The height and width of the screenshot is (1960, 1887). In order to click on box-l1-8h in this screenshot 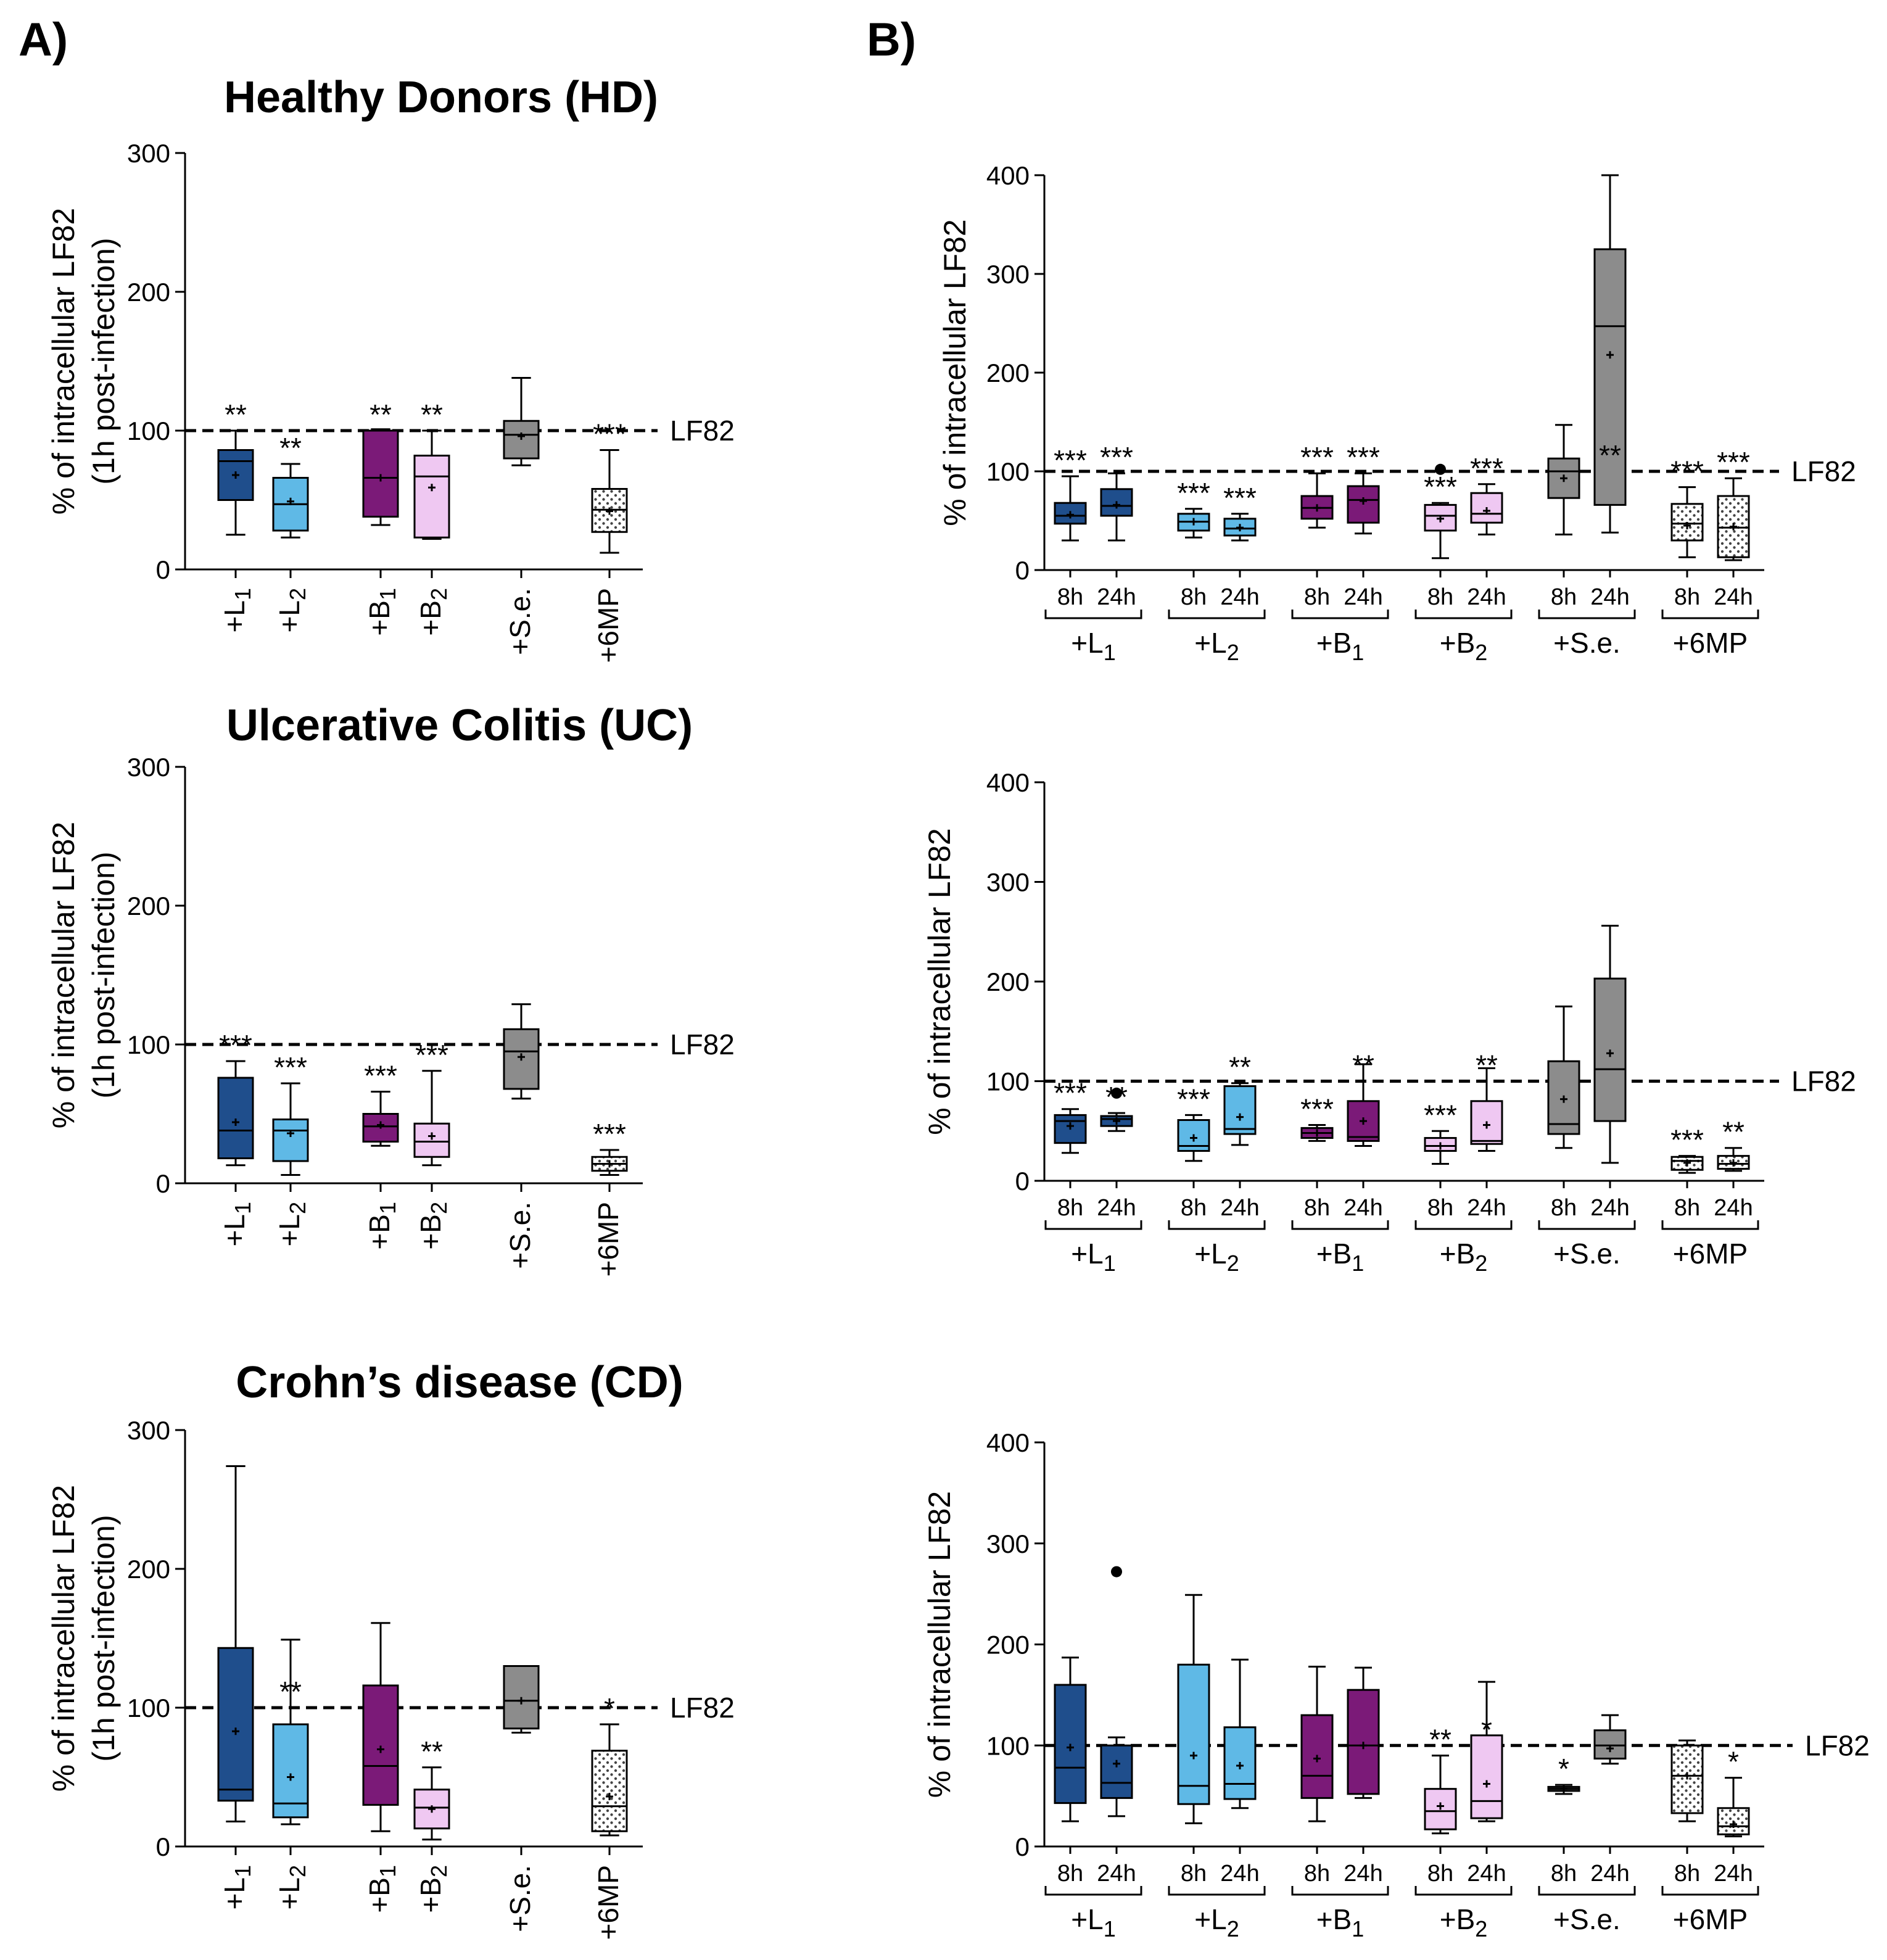, I will do `click(1070, 1739)`.